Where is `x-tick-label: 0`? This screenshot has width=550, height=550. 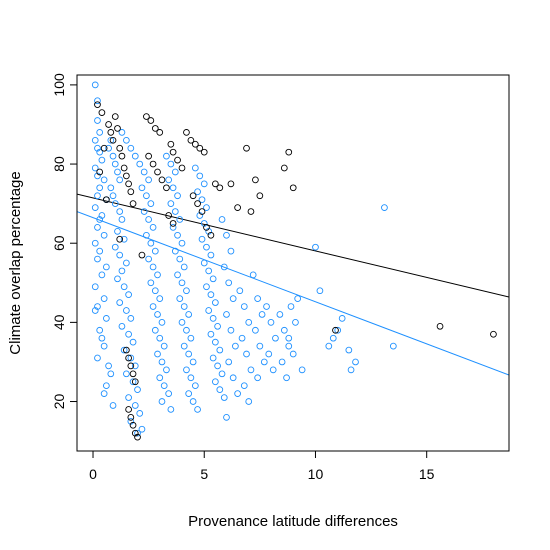
x-tick-label: 0 is located at coordinates (93, 474).